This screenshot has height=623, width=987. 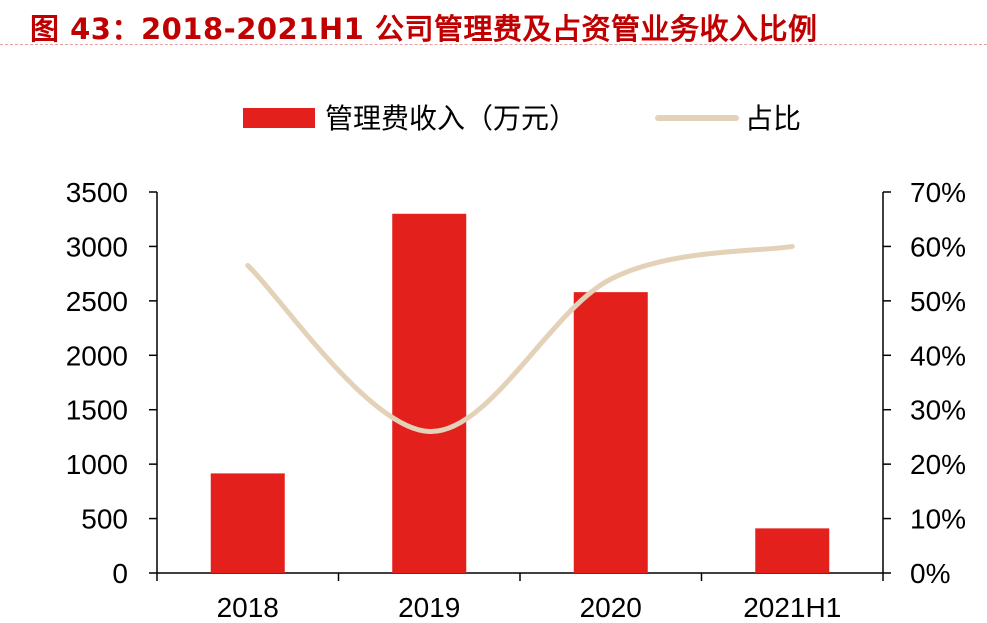 I want to click on y-right-tick-label: 20%, so click(x=938, y=464).